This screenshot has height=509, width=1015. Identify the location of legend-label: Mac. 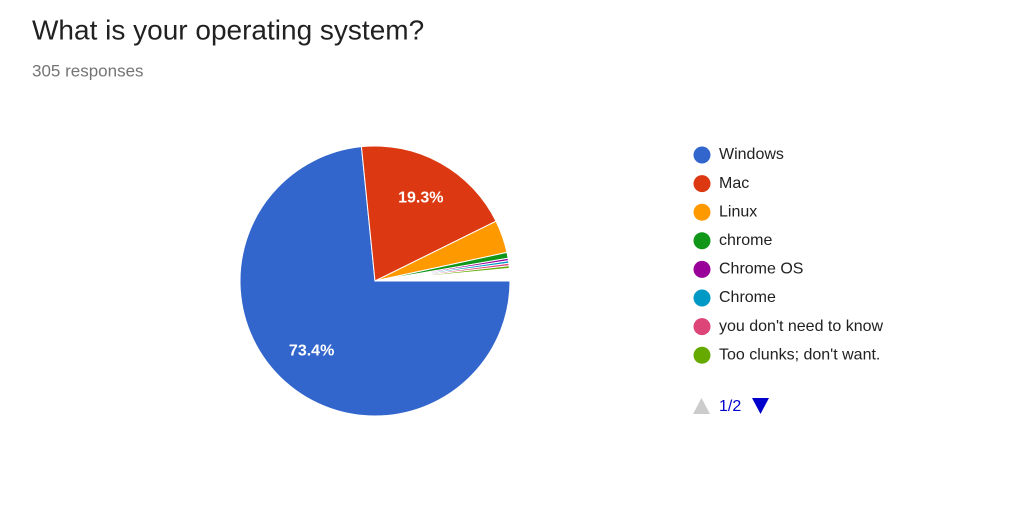
(734, 183).